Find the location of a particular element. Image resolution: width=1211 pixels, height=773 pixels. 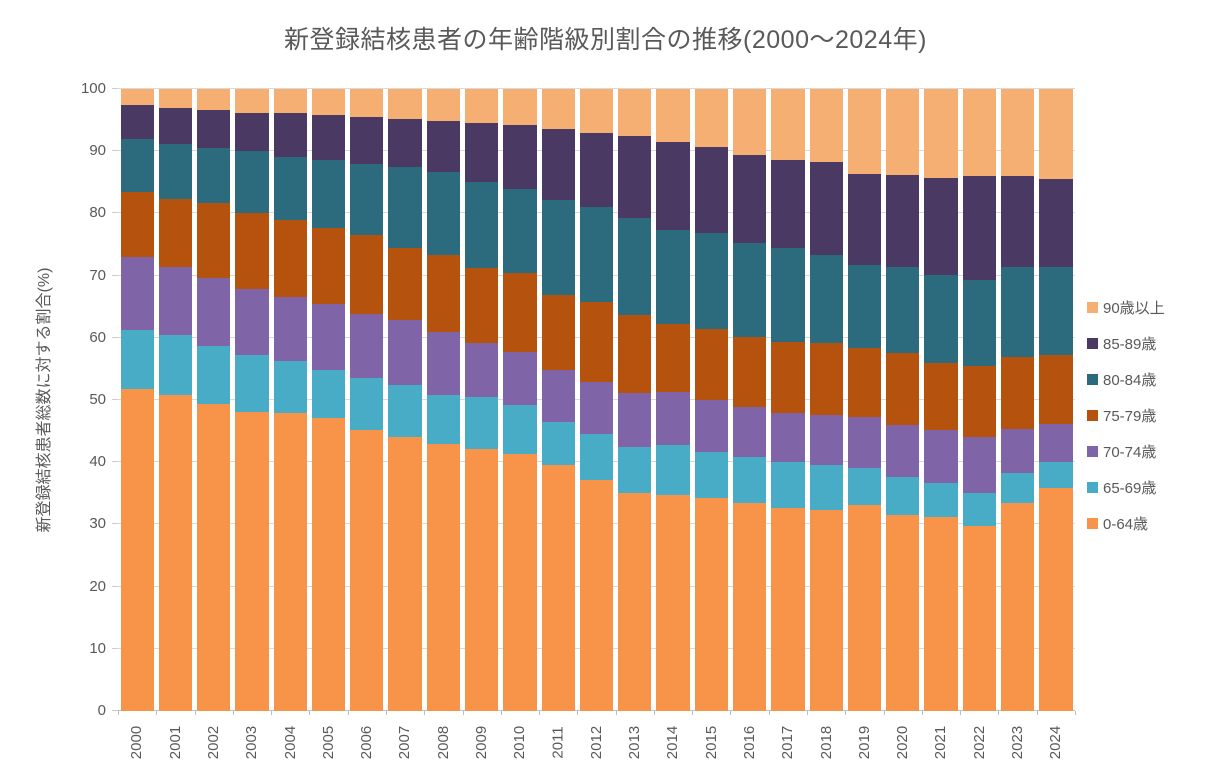

bar-segment-age-75-79-2010 is located at coordinates (520, 312).